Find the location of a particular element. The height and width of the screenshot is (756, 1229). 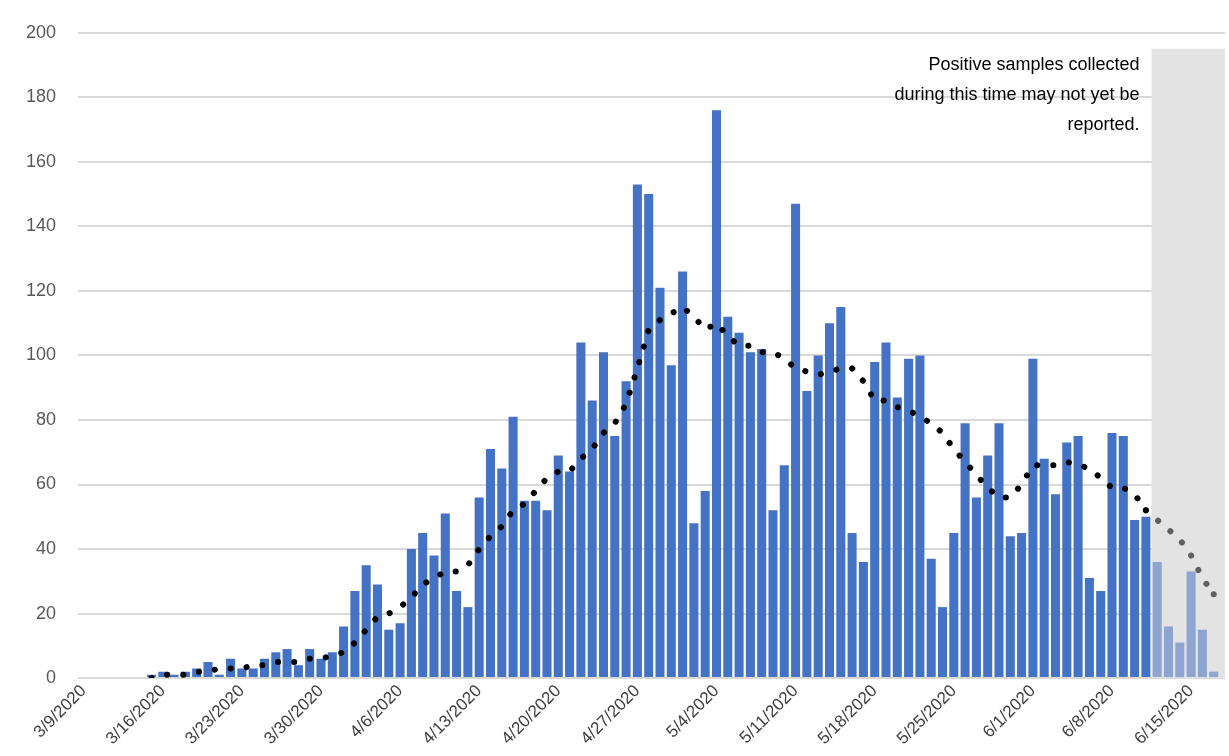

y-tick-label: 60 is located at coordinates (46, 483).